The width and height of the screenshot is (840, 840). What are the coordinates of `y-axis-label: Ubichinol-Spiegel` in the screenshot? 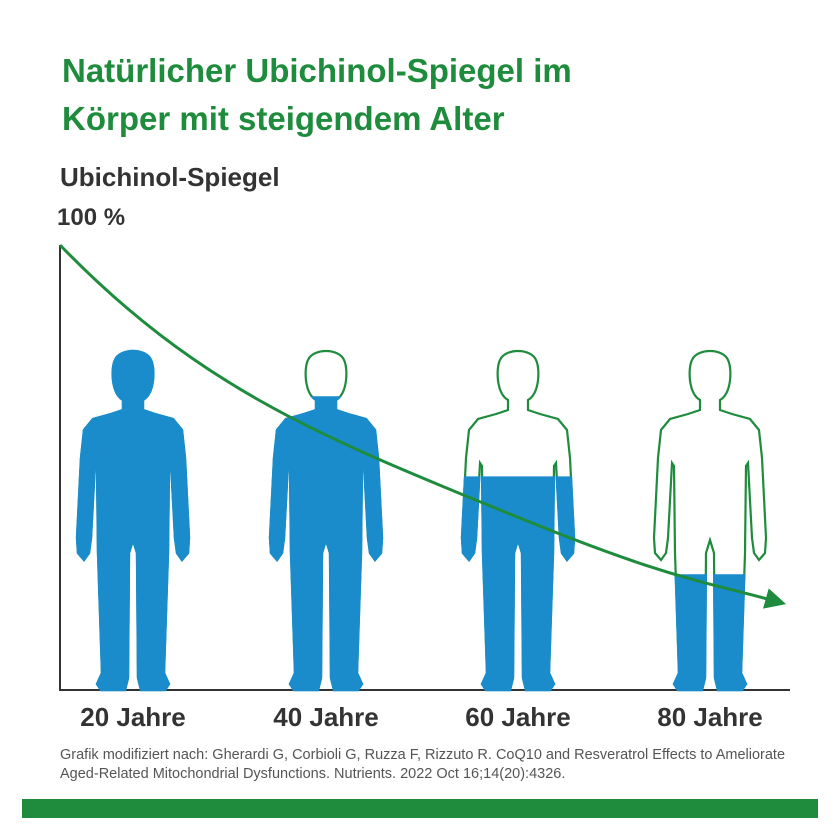 It's located at (170, 177).